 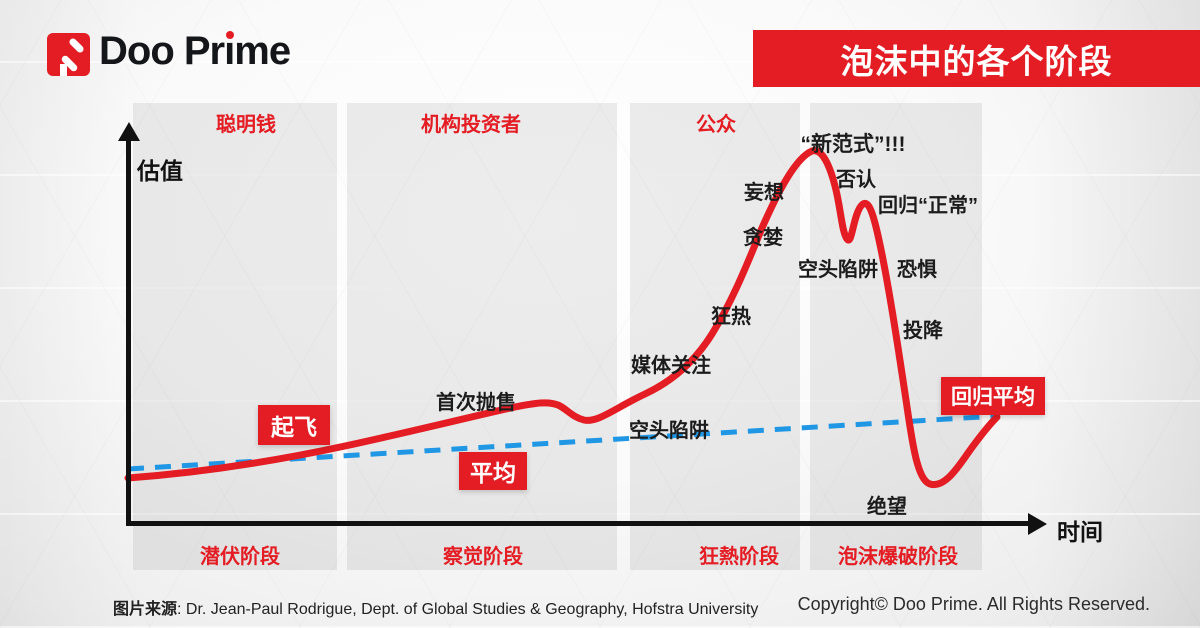 What do you see at coordinates (928, 206) in the screenshot?
I see `annotation-return-to-normal: 回归“正常”` at bounding box center [928, 206].